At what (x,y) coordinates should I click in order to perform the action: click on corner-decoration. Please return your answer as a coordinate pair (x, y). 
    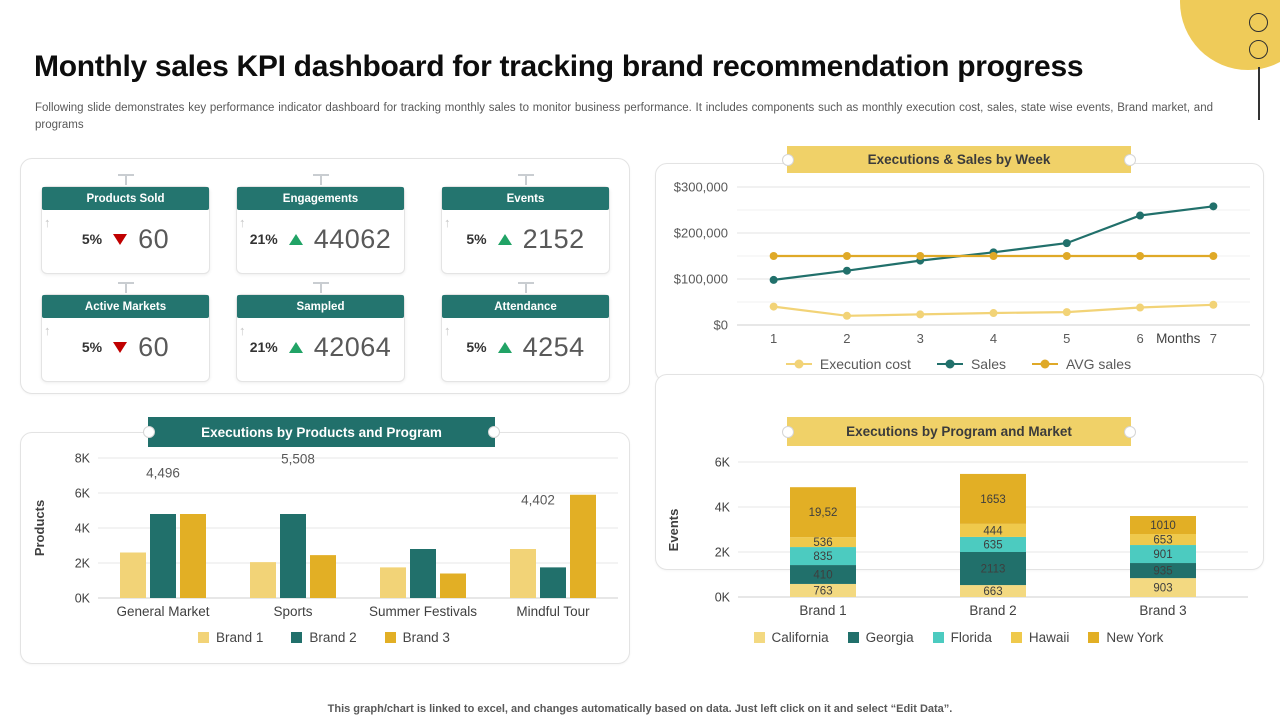
    Looking at the image, I should click on (1230, 35).